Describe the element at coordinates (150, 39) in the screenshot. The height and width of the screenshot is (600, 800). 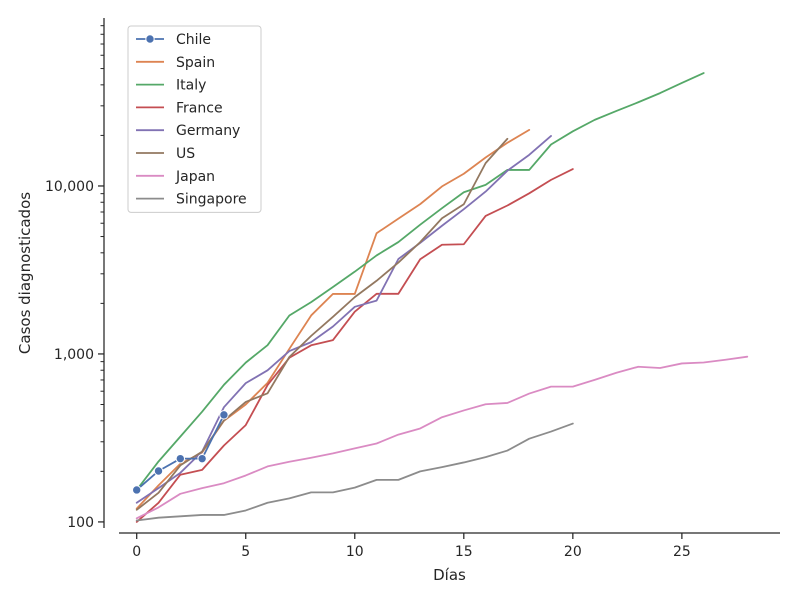
I see `legend-marker` at that location.